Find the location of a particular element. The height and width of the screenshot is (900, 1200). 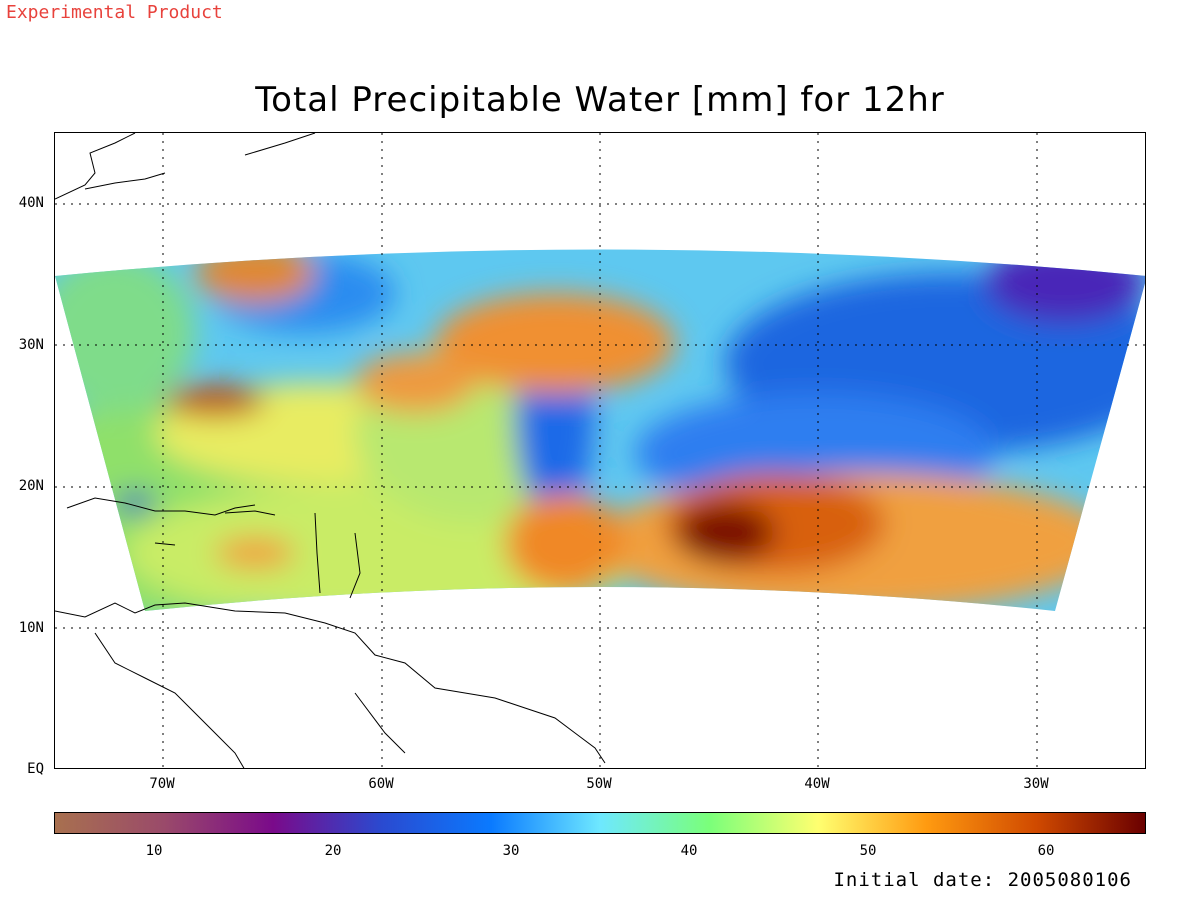

colorbar-label-30: 30 is located at coordinates (511, 851).